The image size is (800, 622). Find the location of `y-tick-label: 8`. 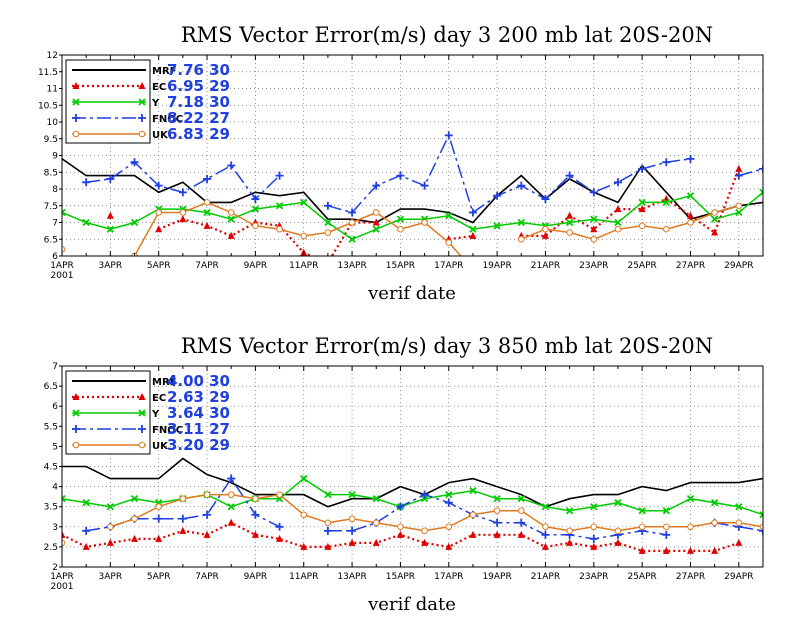

y-tick-label: 8 is located at coordinates (55, 190).